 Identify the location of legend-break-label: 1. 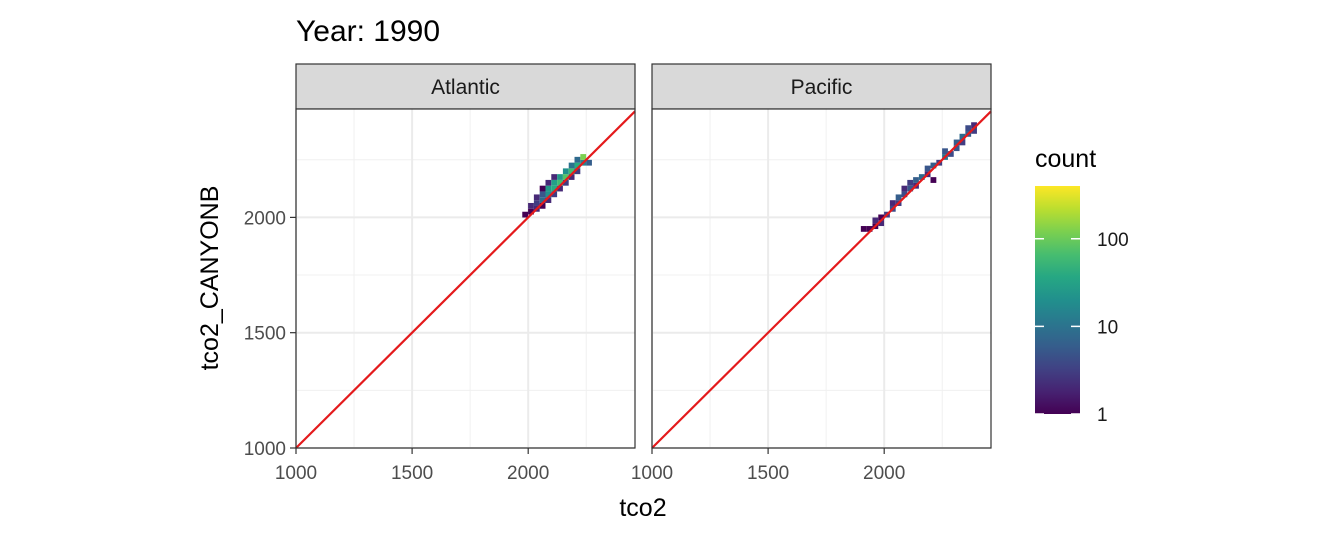
(1102, 415).